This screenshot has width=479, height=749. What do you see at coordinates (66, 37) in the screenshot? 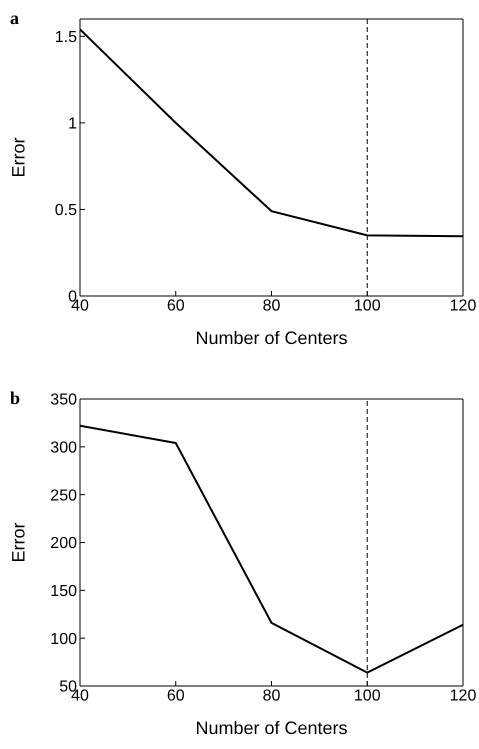
I see `y-tick-label: 1.5` at bounding box center [66, 37].